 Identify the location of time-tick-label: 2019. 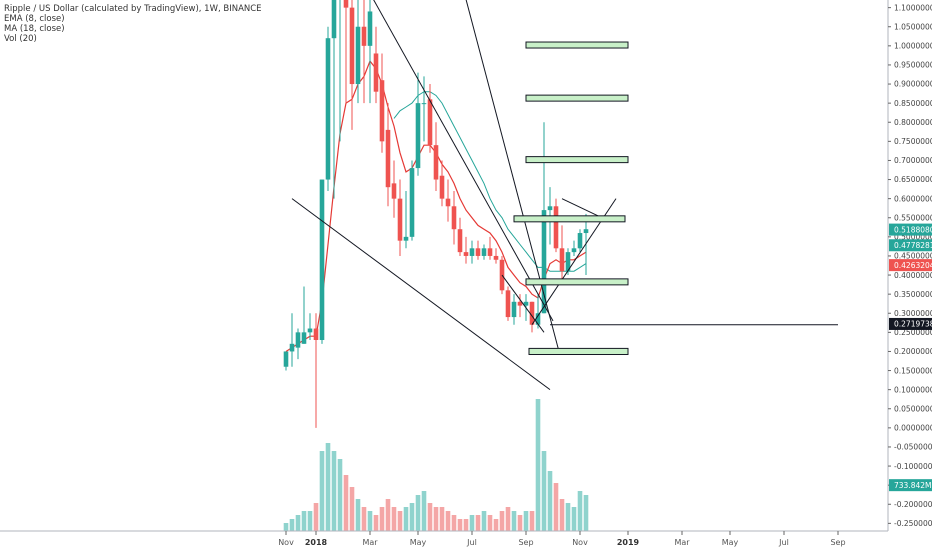
(628, 542).